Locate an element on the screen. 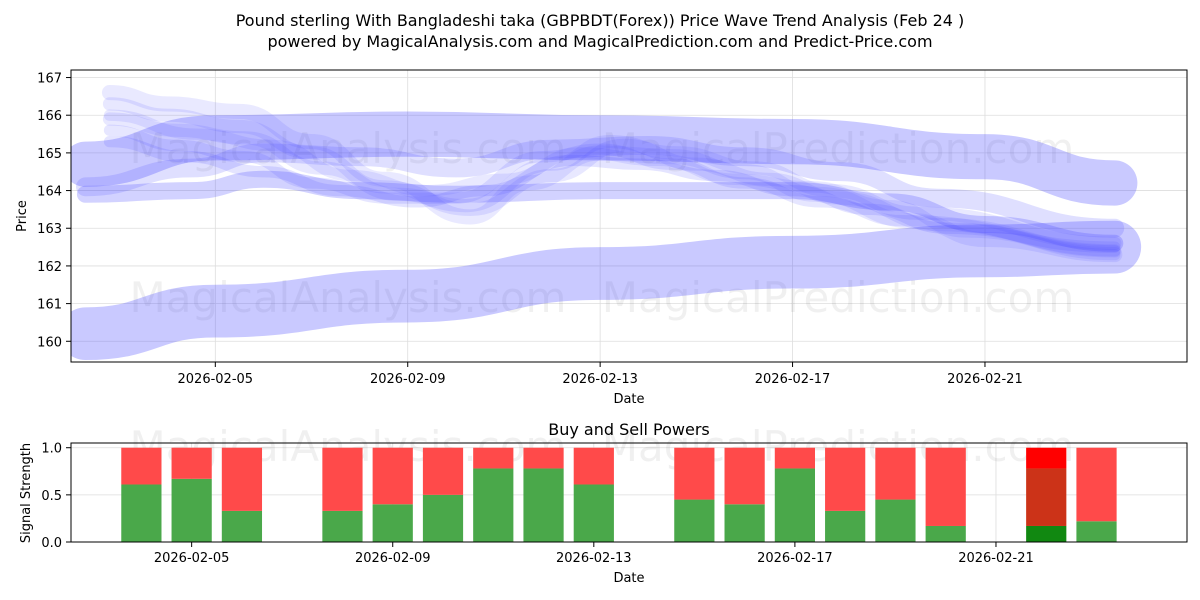 The height and width of the screenshot is (600, 1200). price-y-tick-label-3: 163 is located at coordinates (49, 229).